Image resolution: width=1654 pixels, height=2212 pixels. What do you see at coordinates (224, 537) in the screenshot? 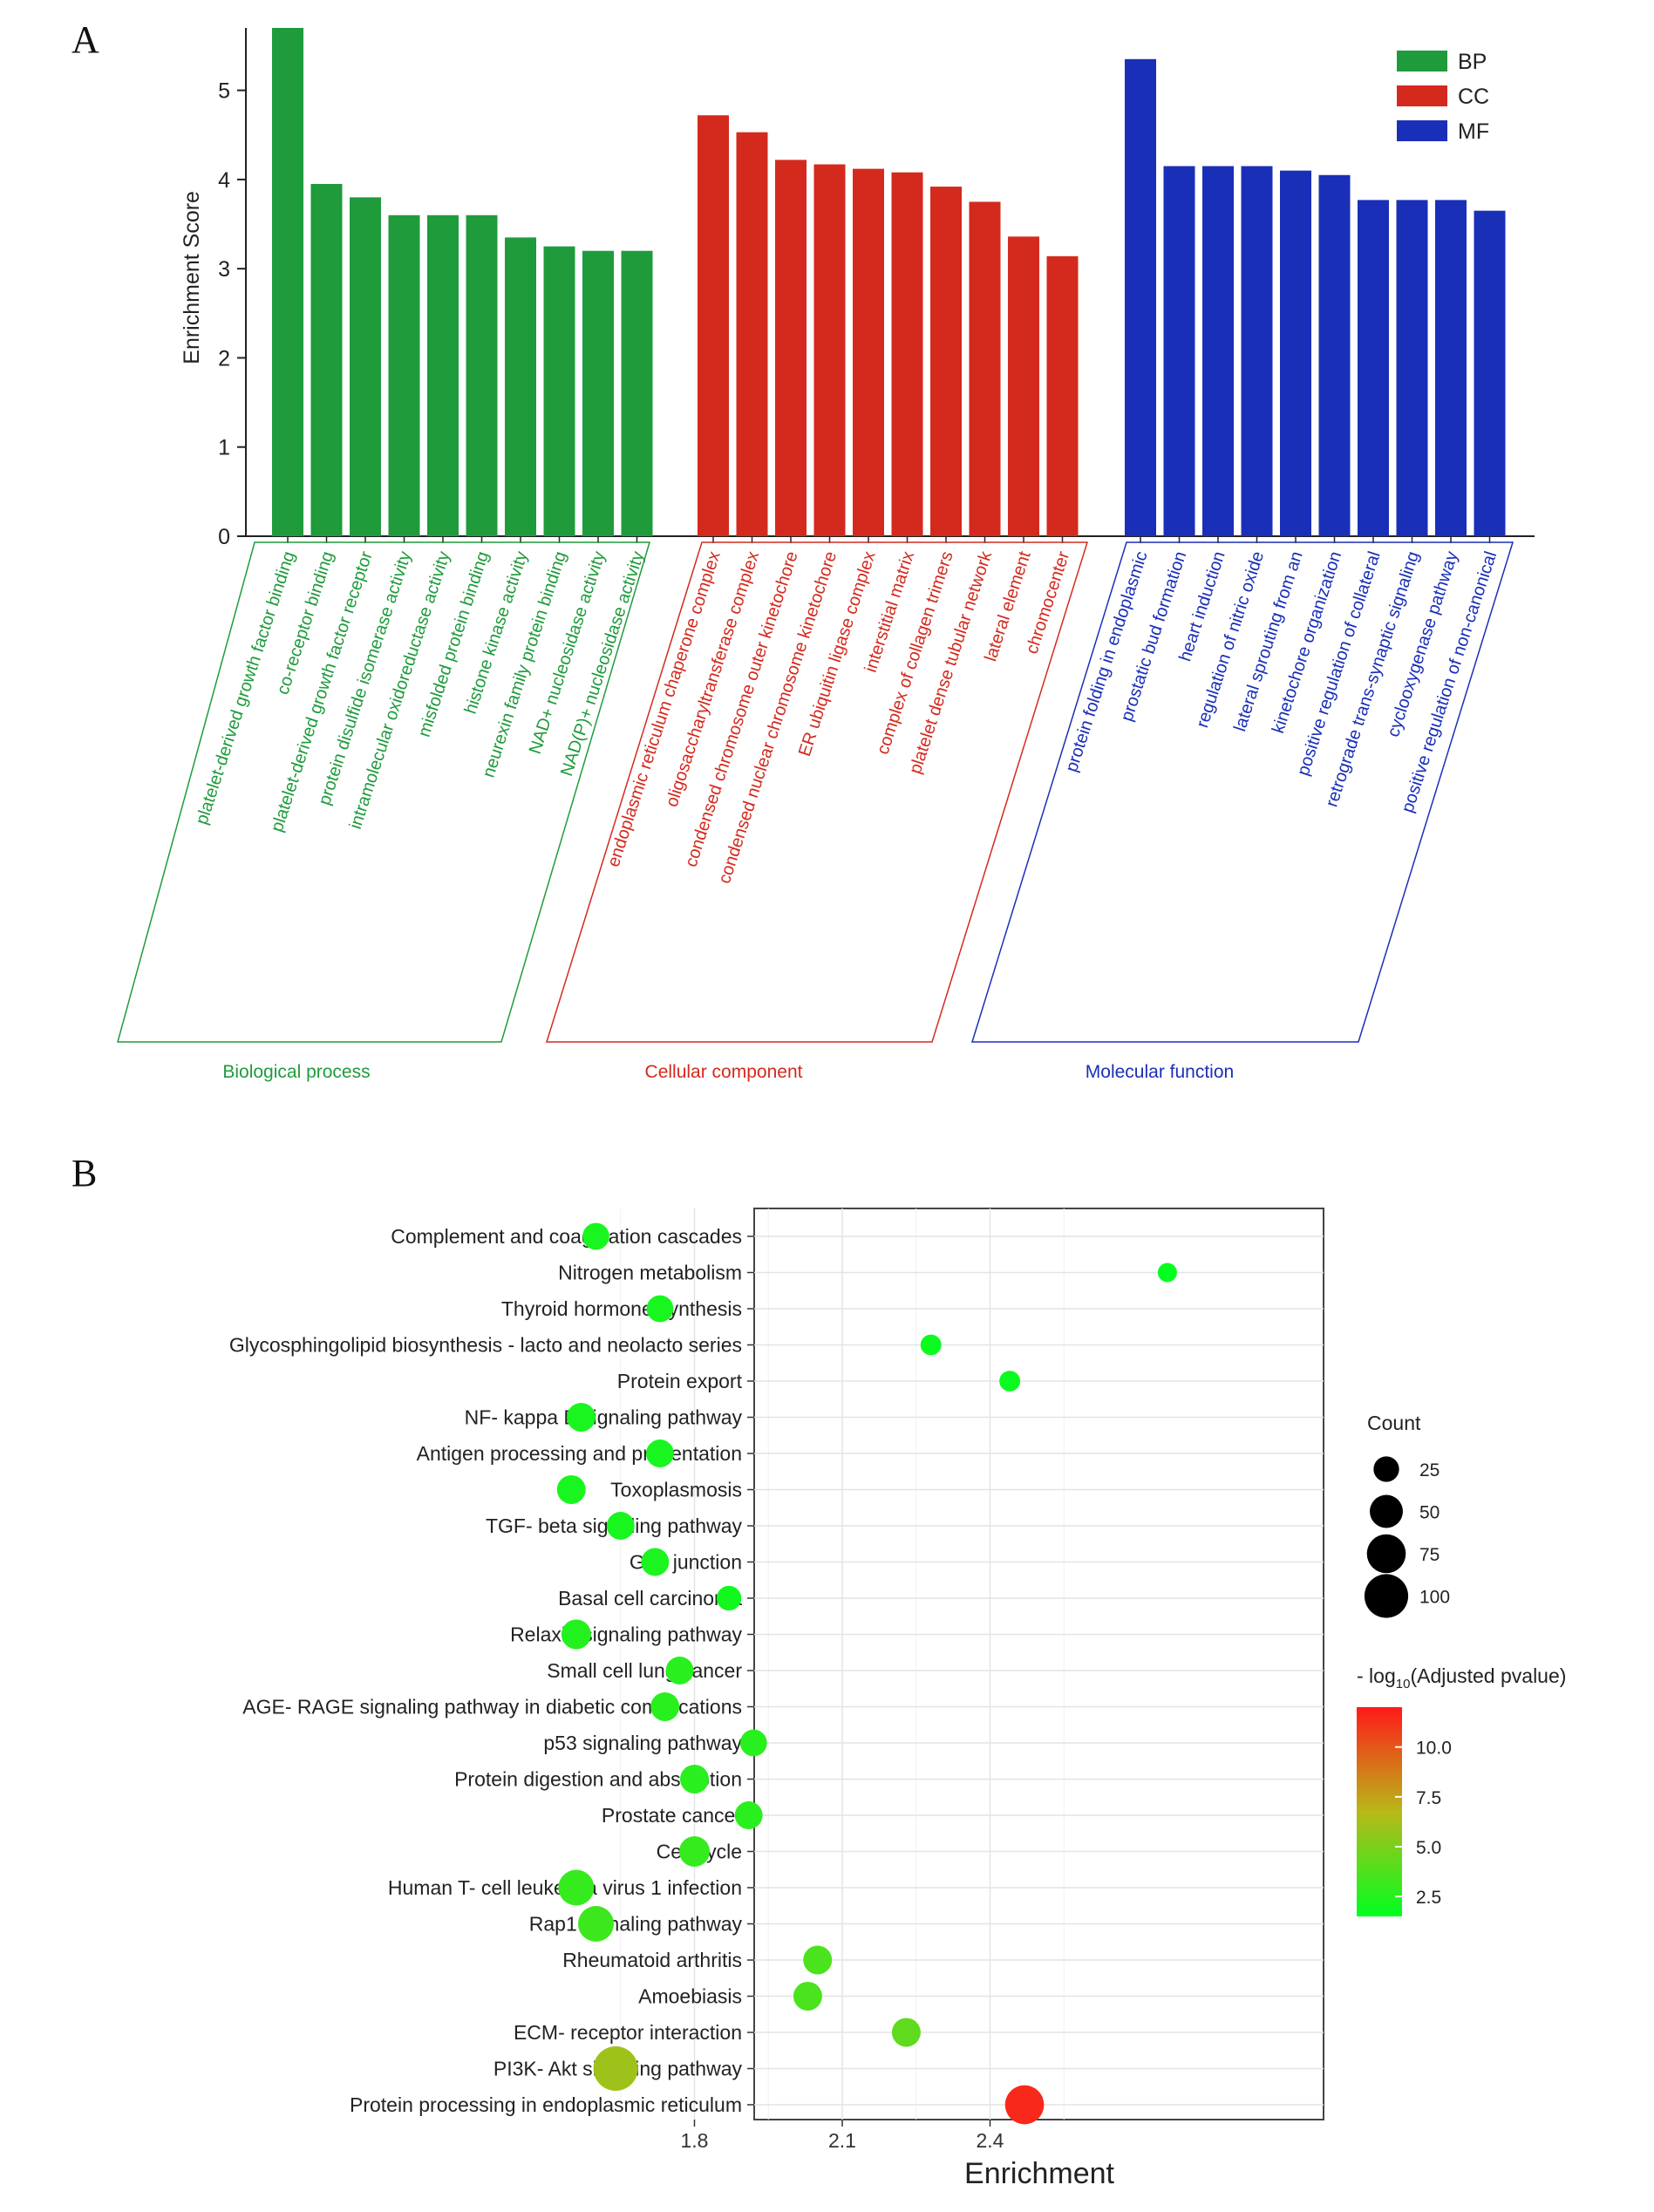
I see `y-tick-label: 0` at bounding box center [224, 537].